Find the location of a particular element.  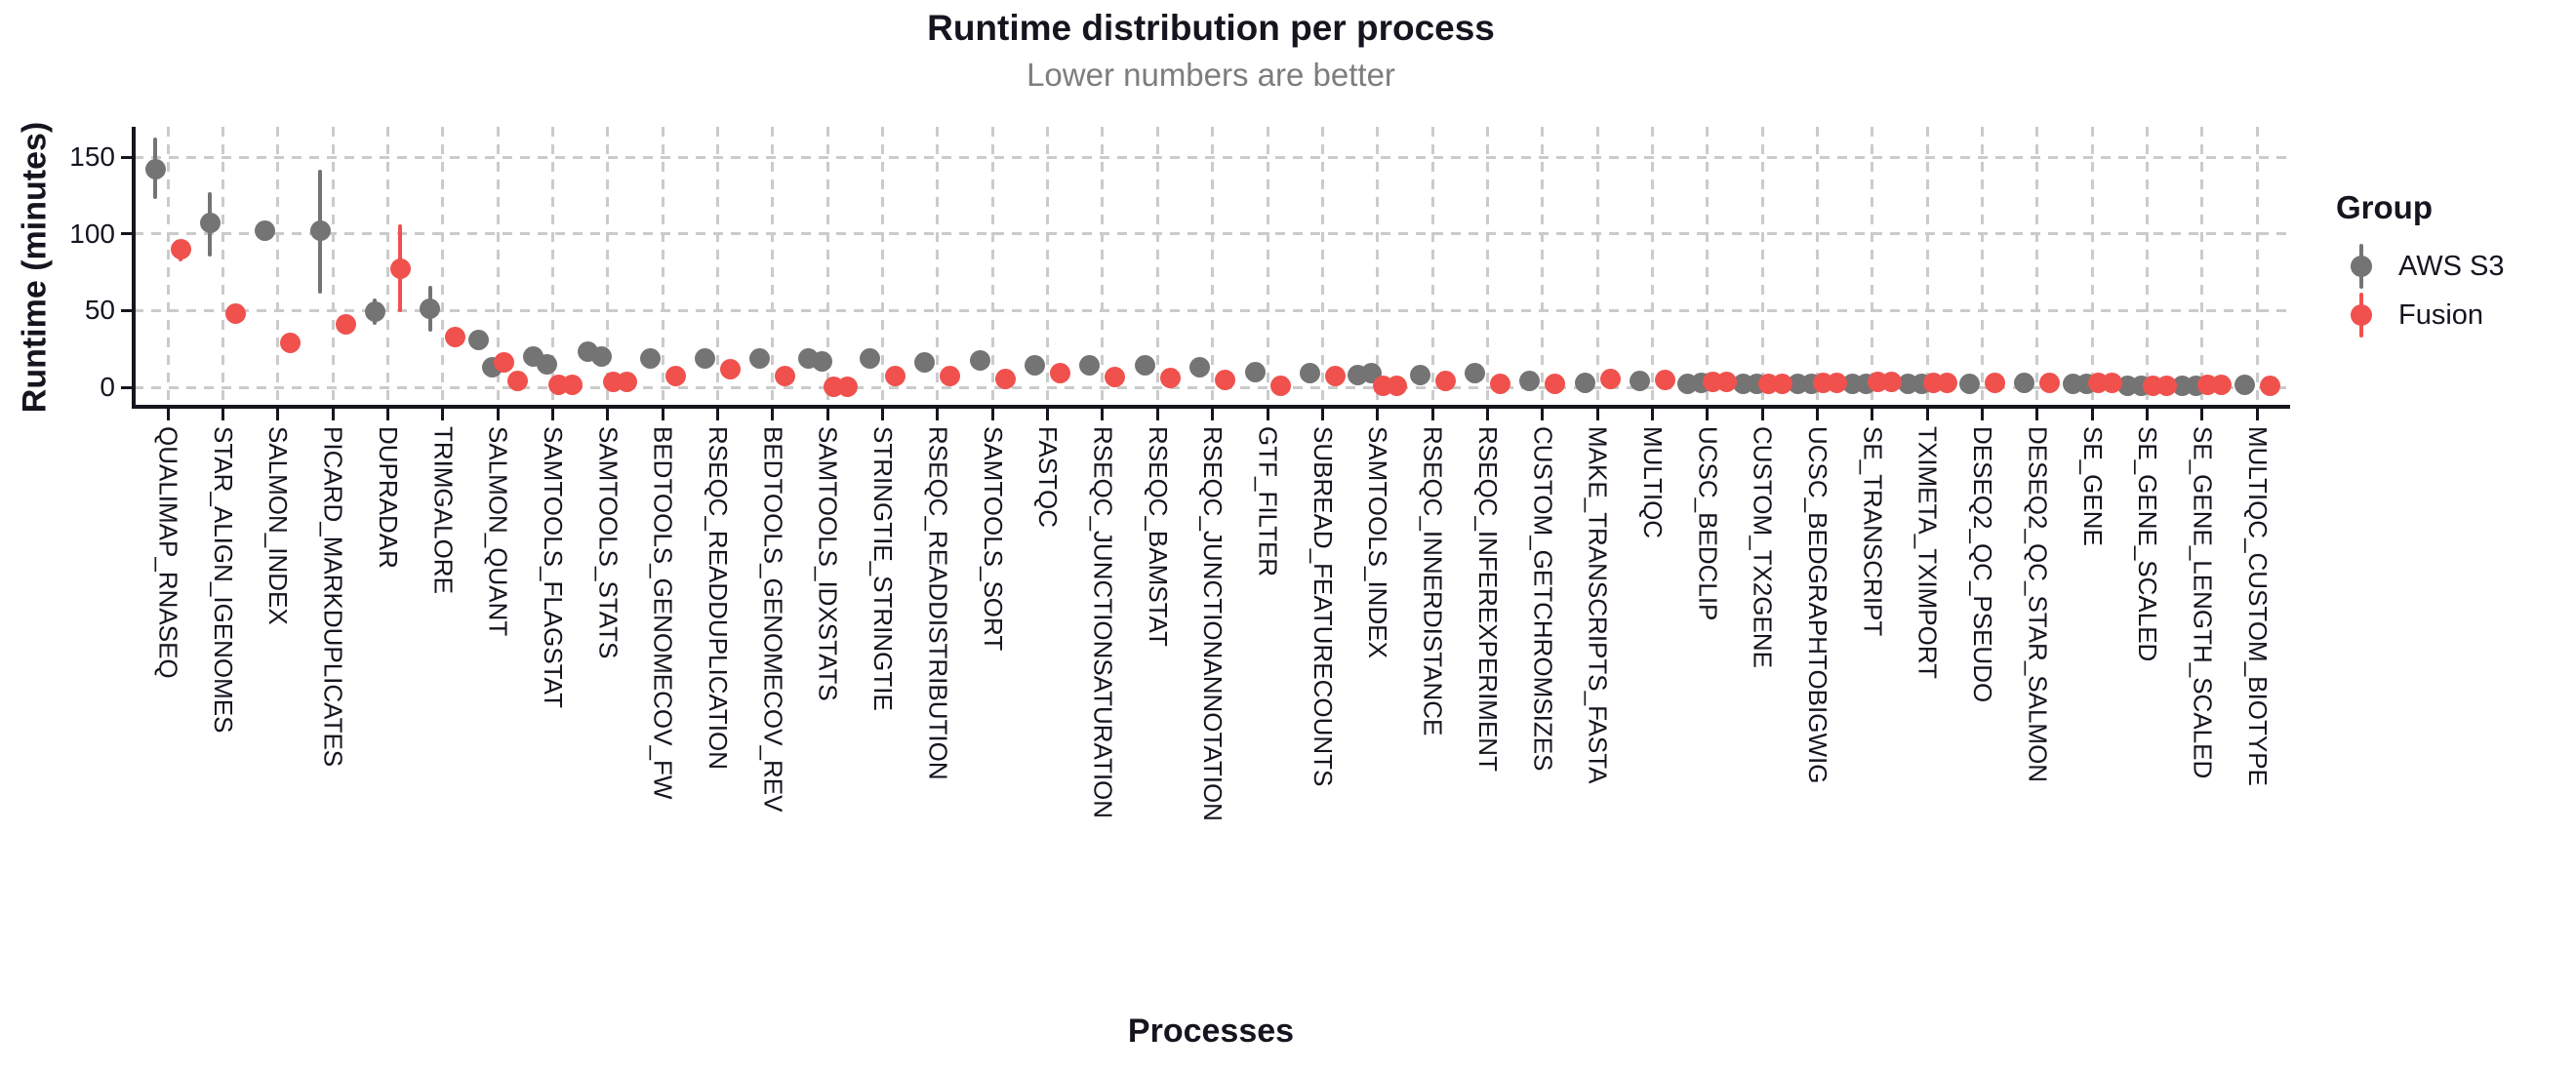

x-tick-label: TXIMETA_TXIMPORT is located at coordinates (1927, 553).